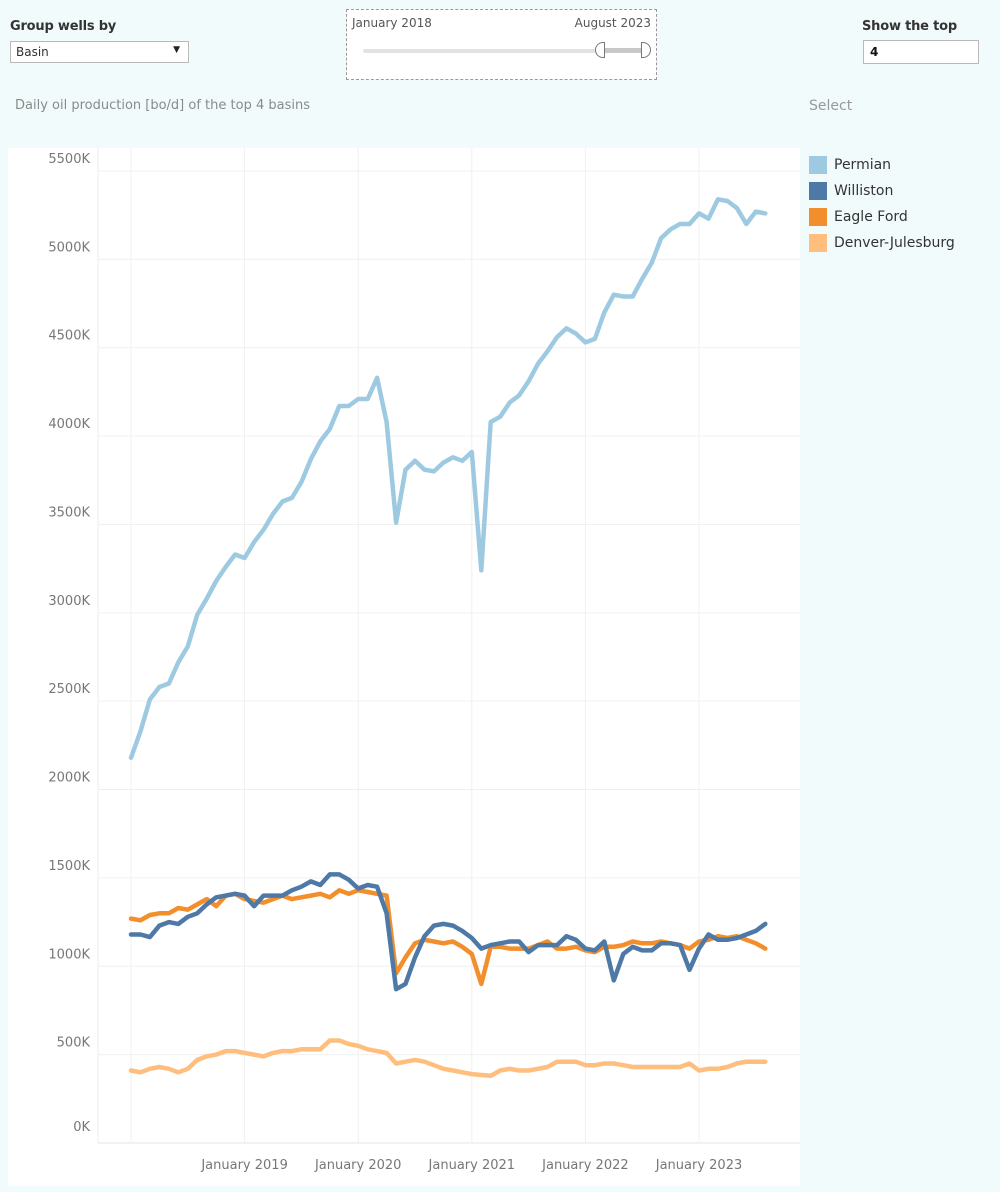 Image resolution: width=1000 pixels, height=1192 pixels. What do you see at coordinates (32, 52) in the screenshot?
I see `group-by-value: Basin` at bounding box center [32, 52].